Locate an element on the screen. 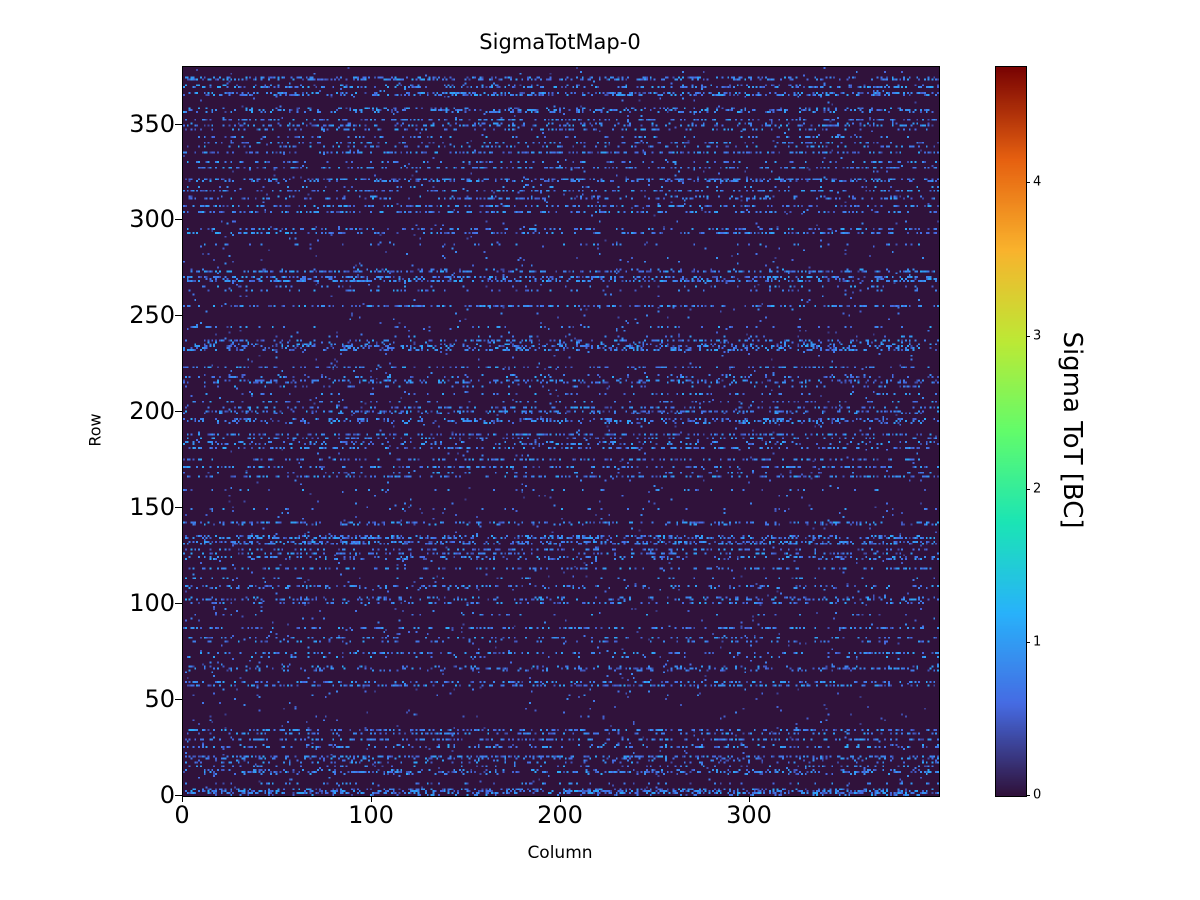  x-tick-label: 200 is located at coordinates (560, 815).